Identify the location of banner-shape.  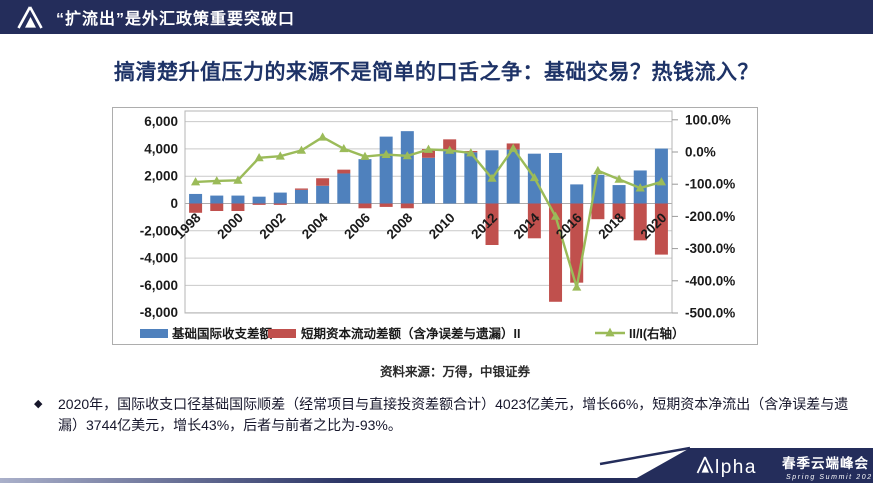
(750, 465).